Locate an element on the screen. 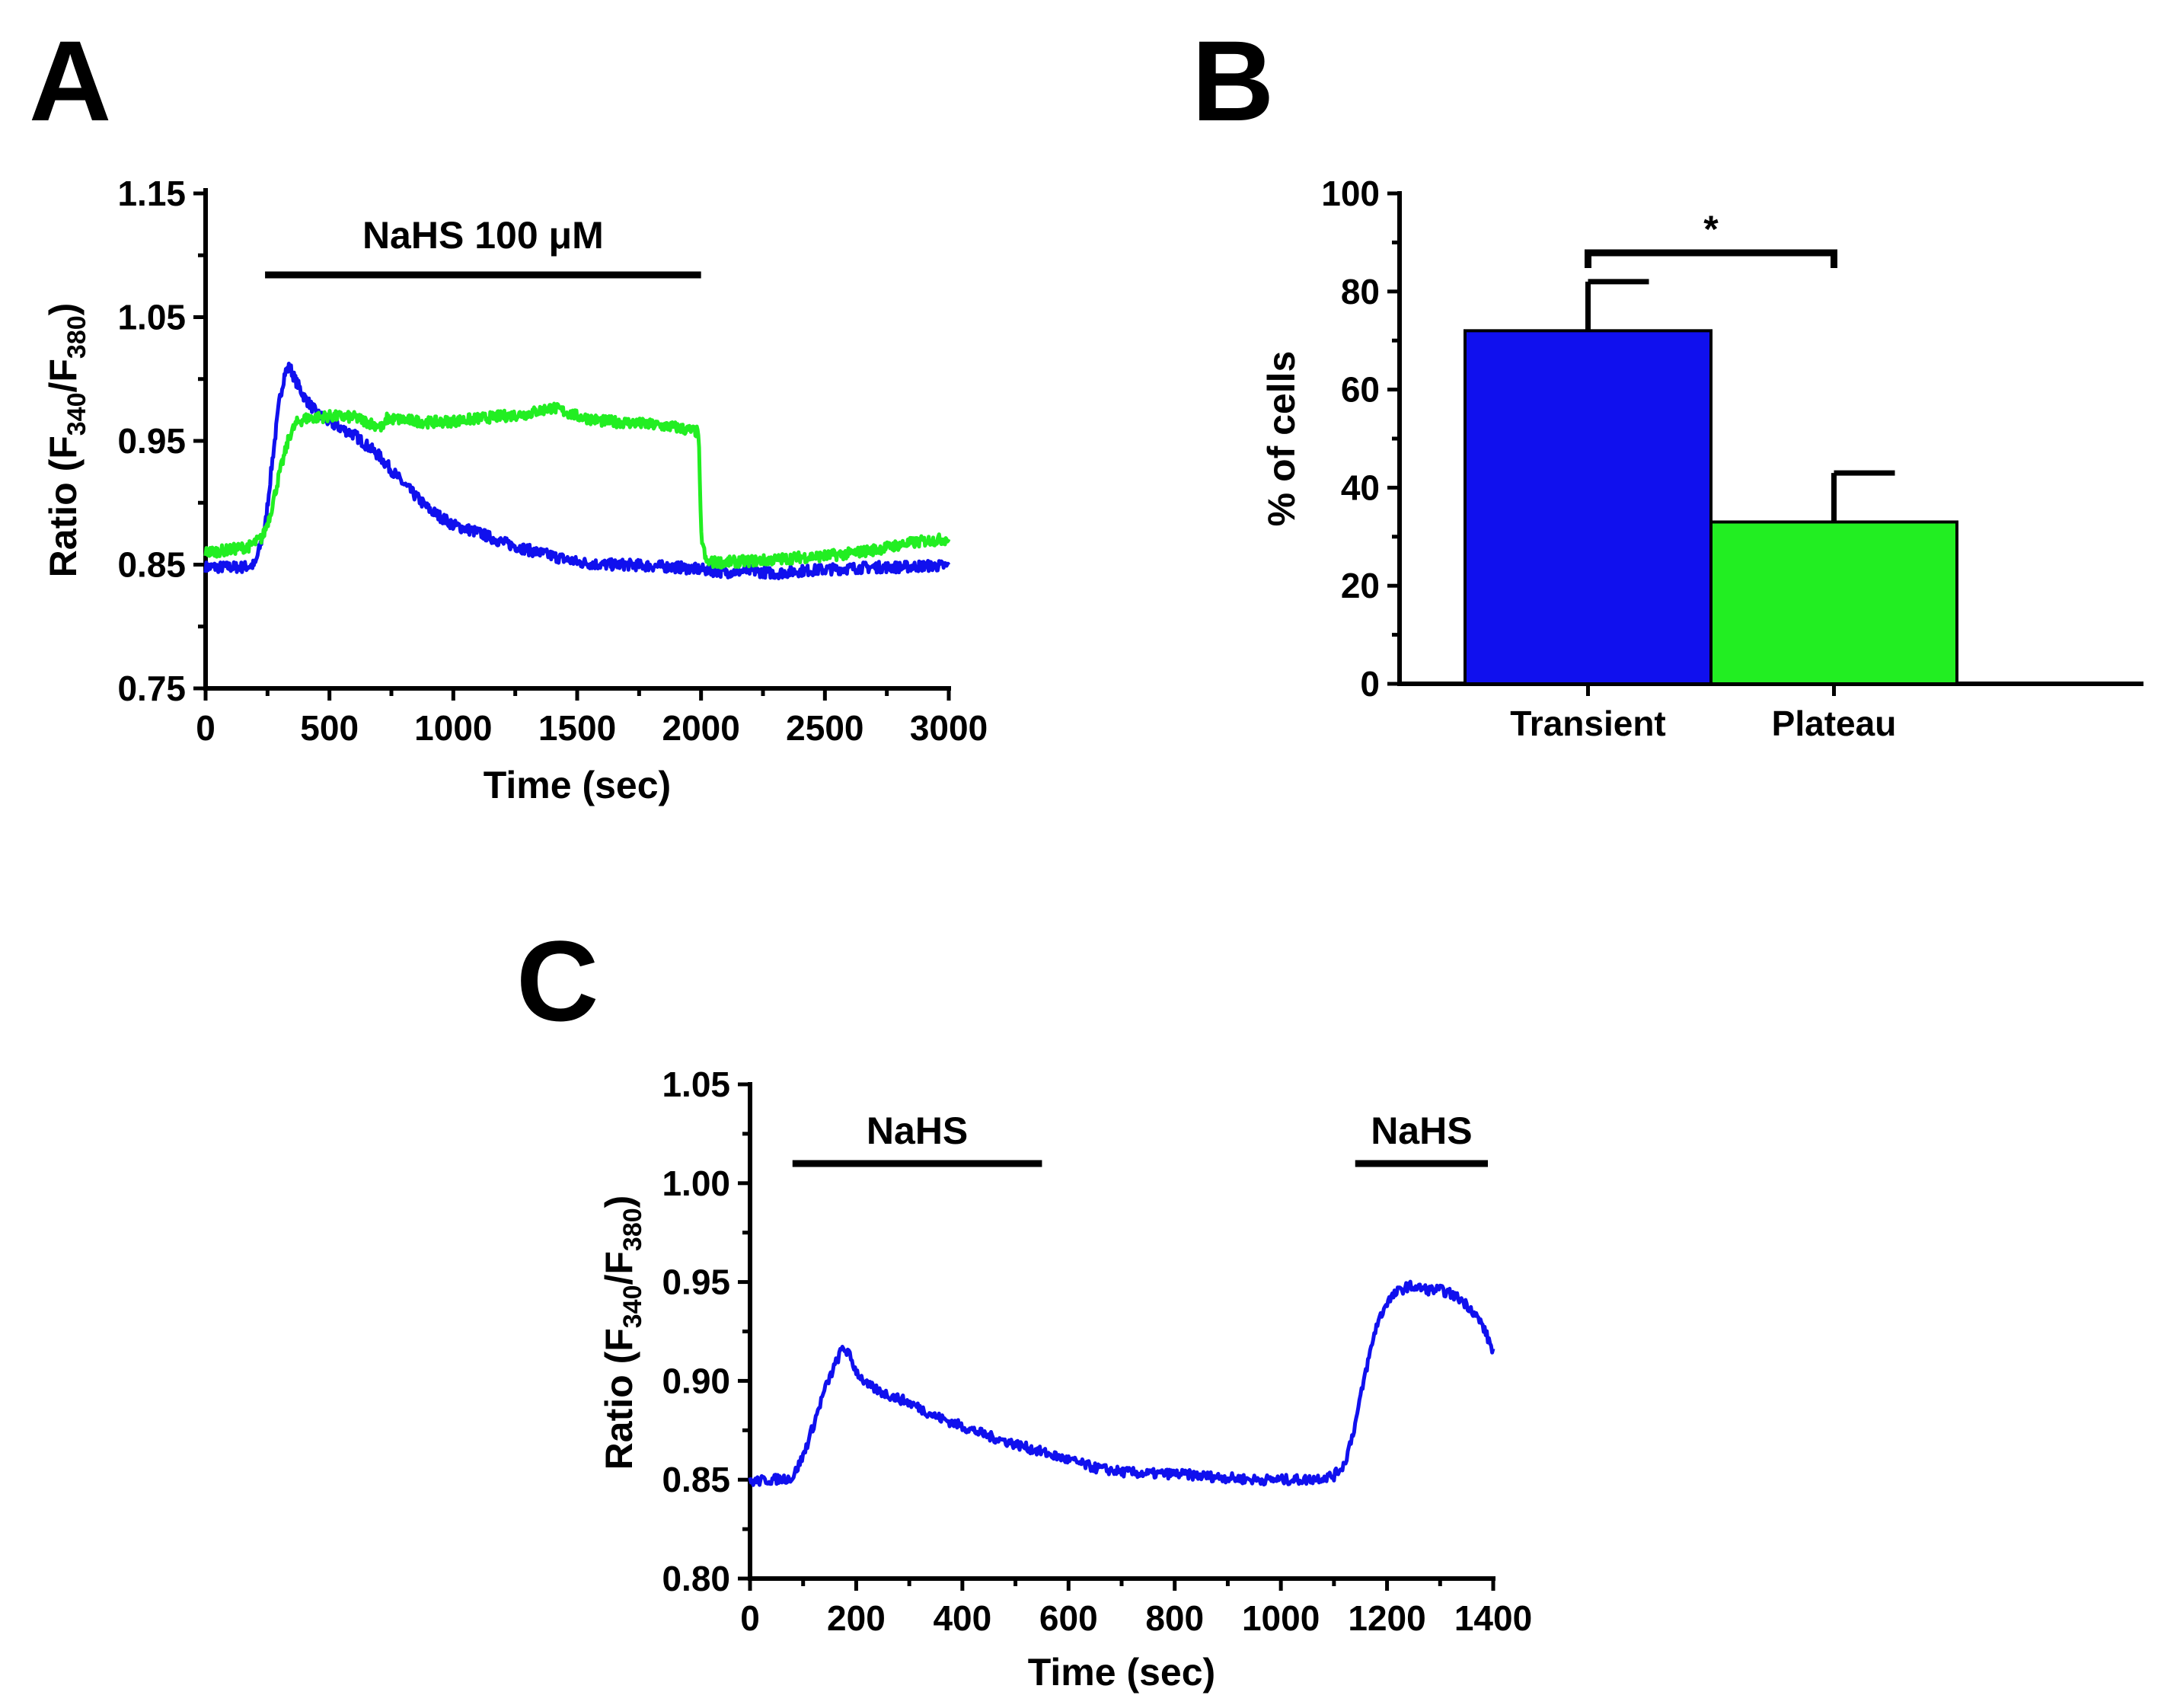 This screenshot has width=2161, height=1708. c-y-tick-label: 1.00 is located at coordinates (696, 1183).